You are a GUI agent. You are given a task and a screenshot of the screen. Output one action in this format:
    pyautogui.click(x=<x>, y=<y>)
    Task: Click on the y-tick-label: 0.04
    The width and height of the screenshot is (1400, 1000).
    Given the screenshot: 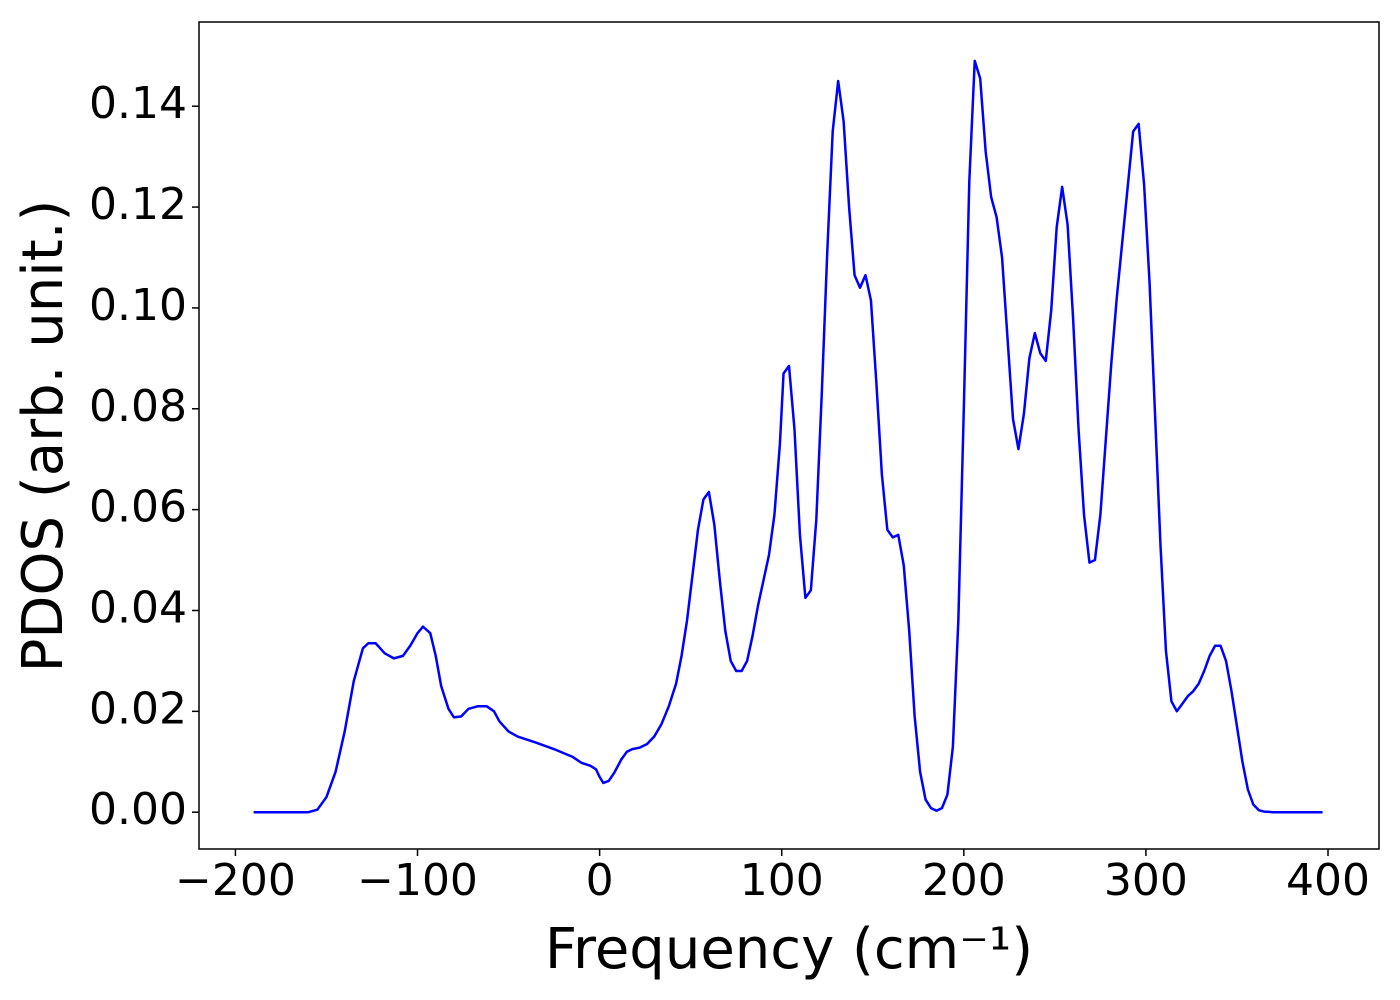 What is the action you would take?
    pyautogui.click(x=138, y=607)
    